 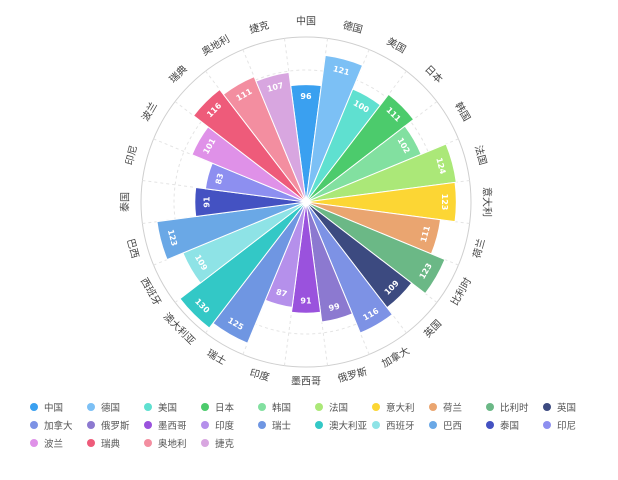 I want to click on legend-item: 荷兰, so click(x=457, y=407).